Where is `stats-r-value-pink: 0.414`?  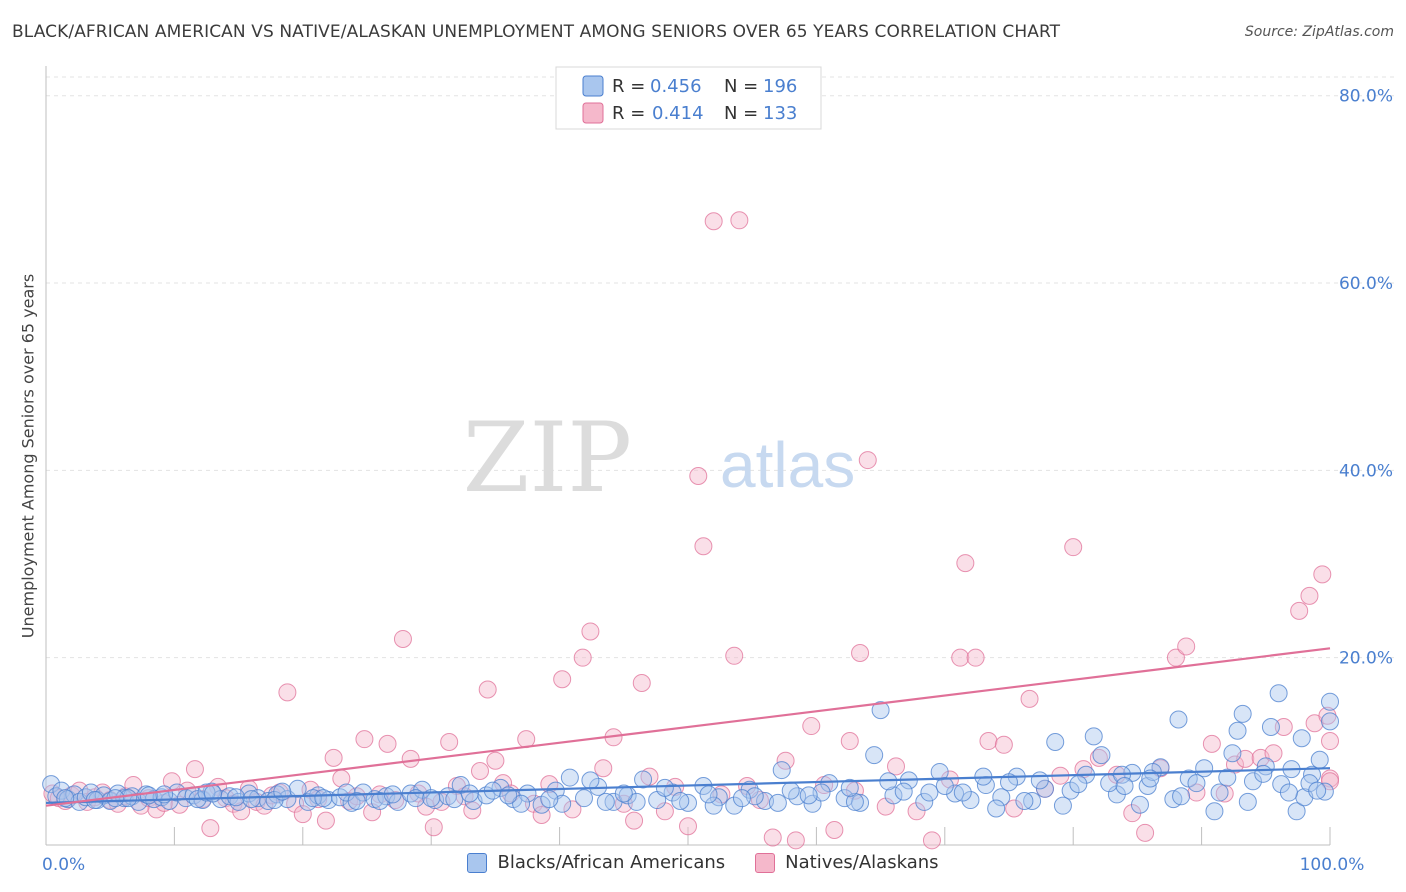 stats-r-value-pink: 0.414 is located at coordinates (678, 113).